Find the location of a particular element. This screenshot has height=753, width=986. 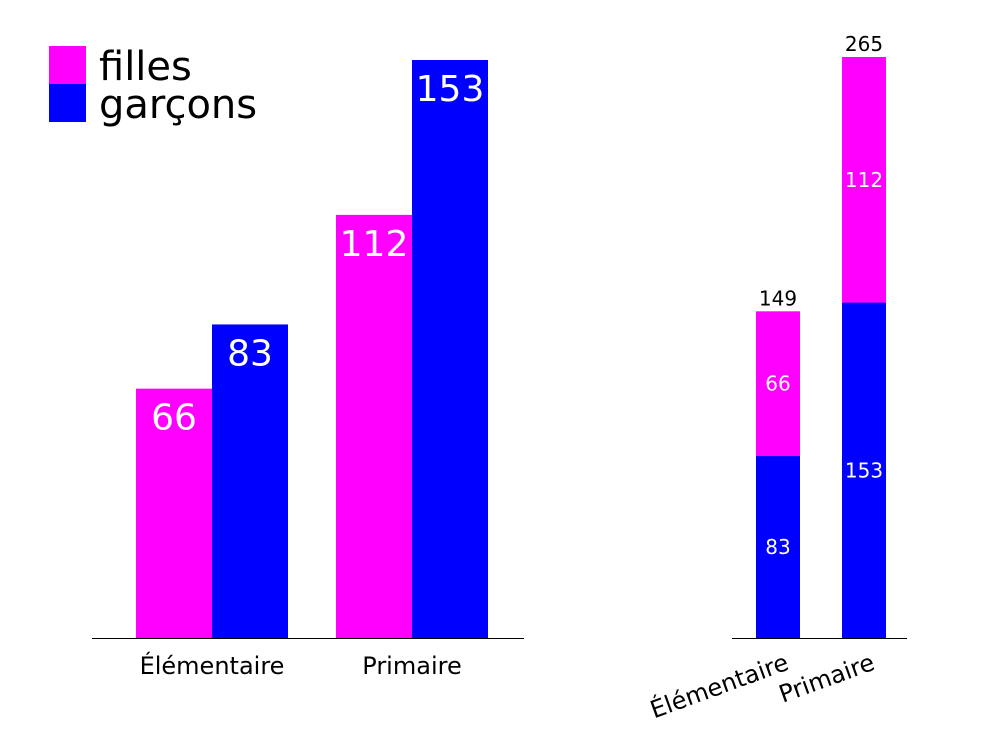

bar-filles-primaire is located at coordinates (374, 426).